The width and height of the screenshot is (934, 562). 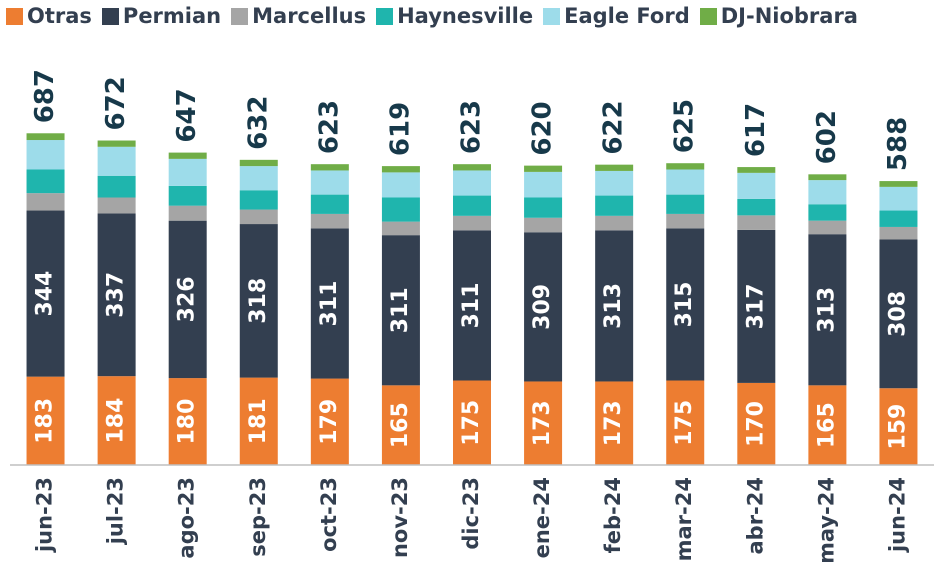 I want to click on segment-label: 181, so click(x=258, y=421).